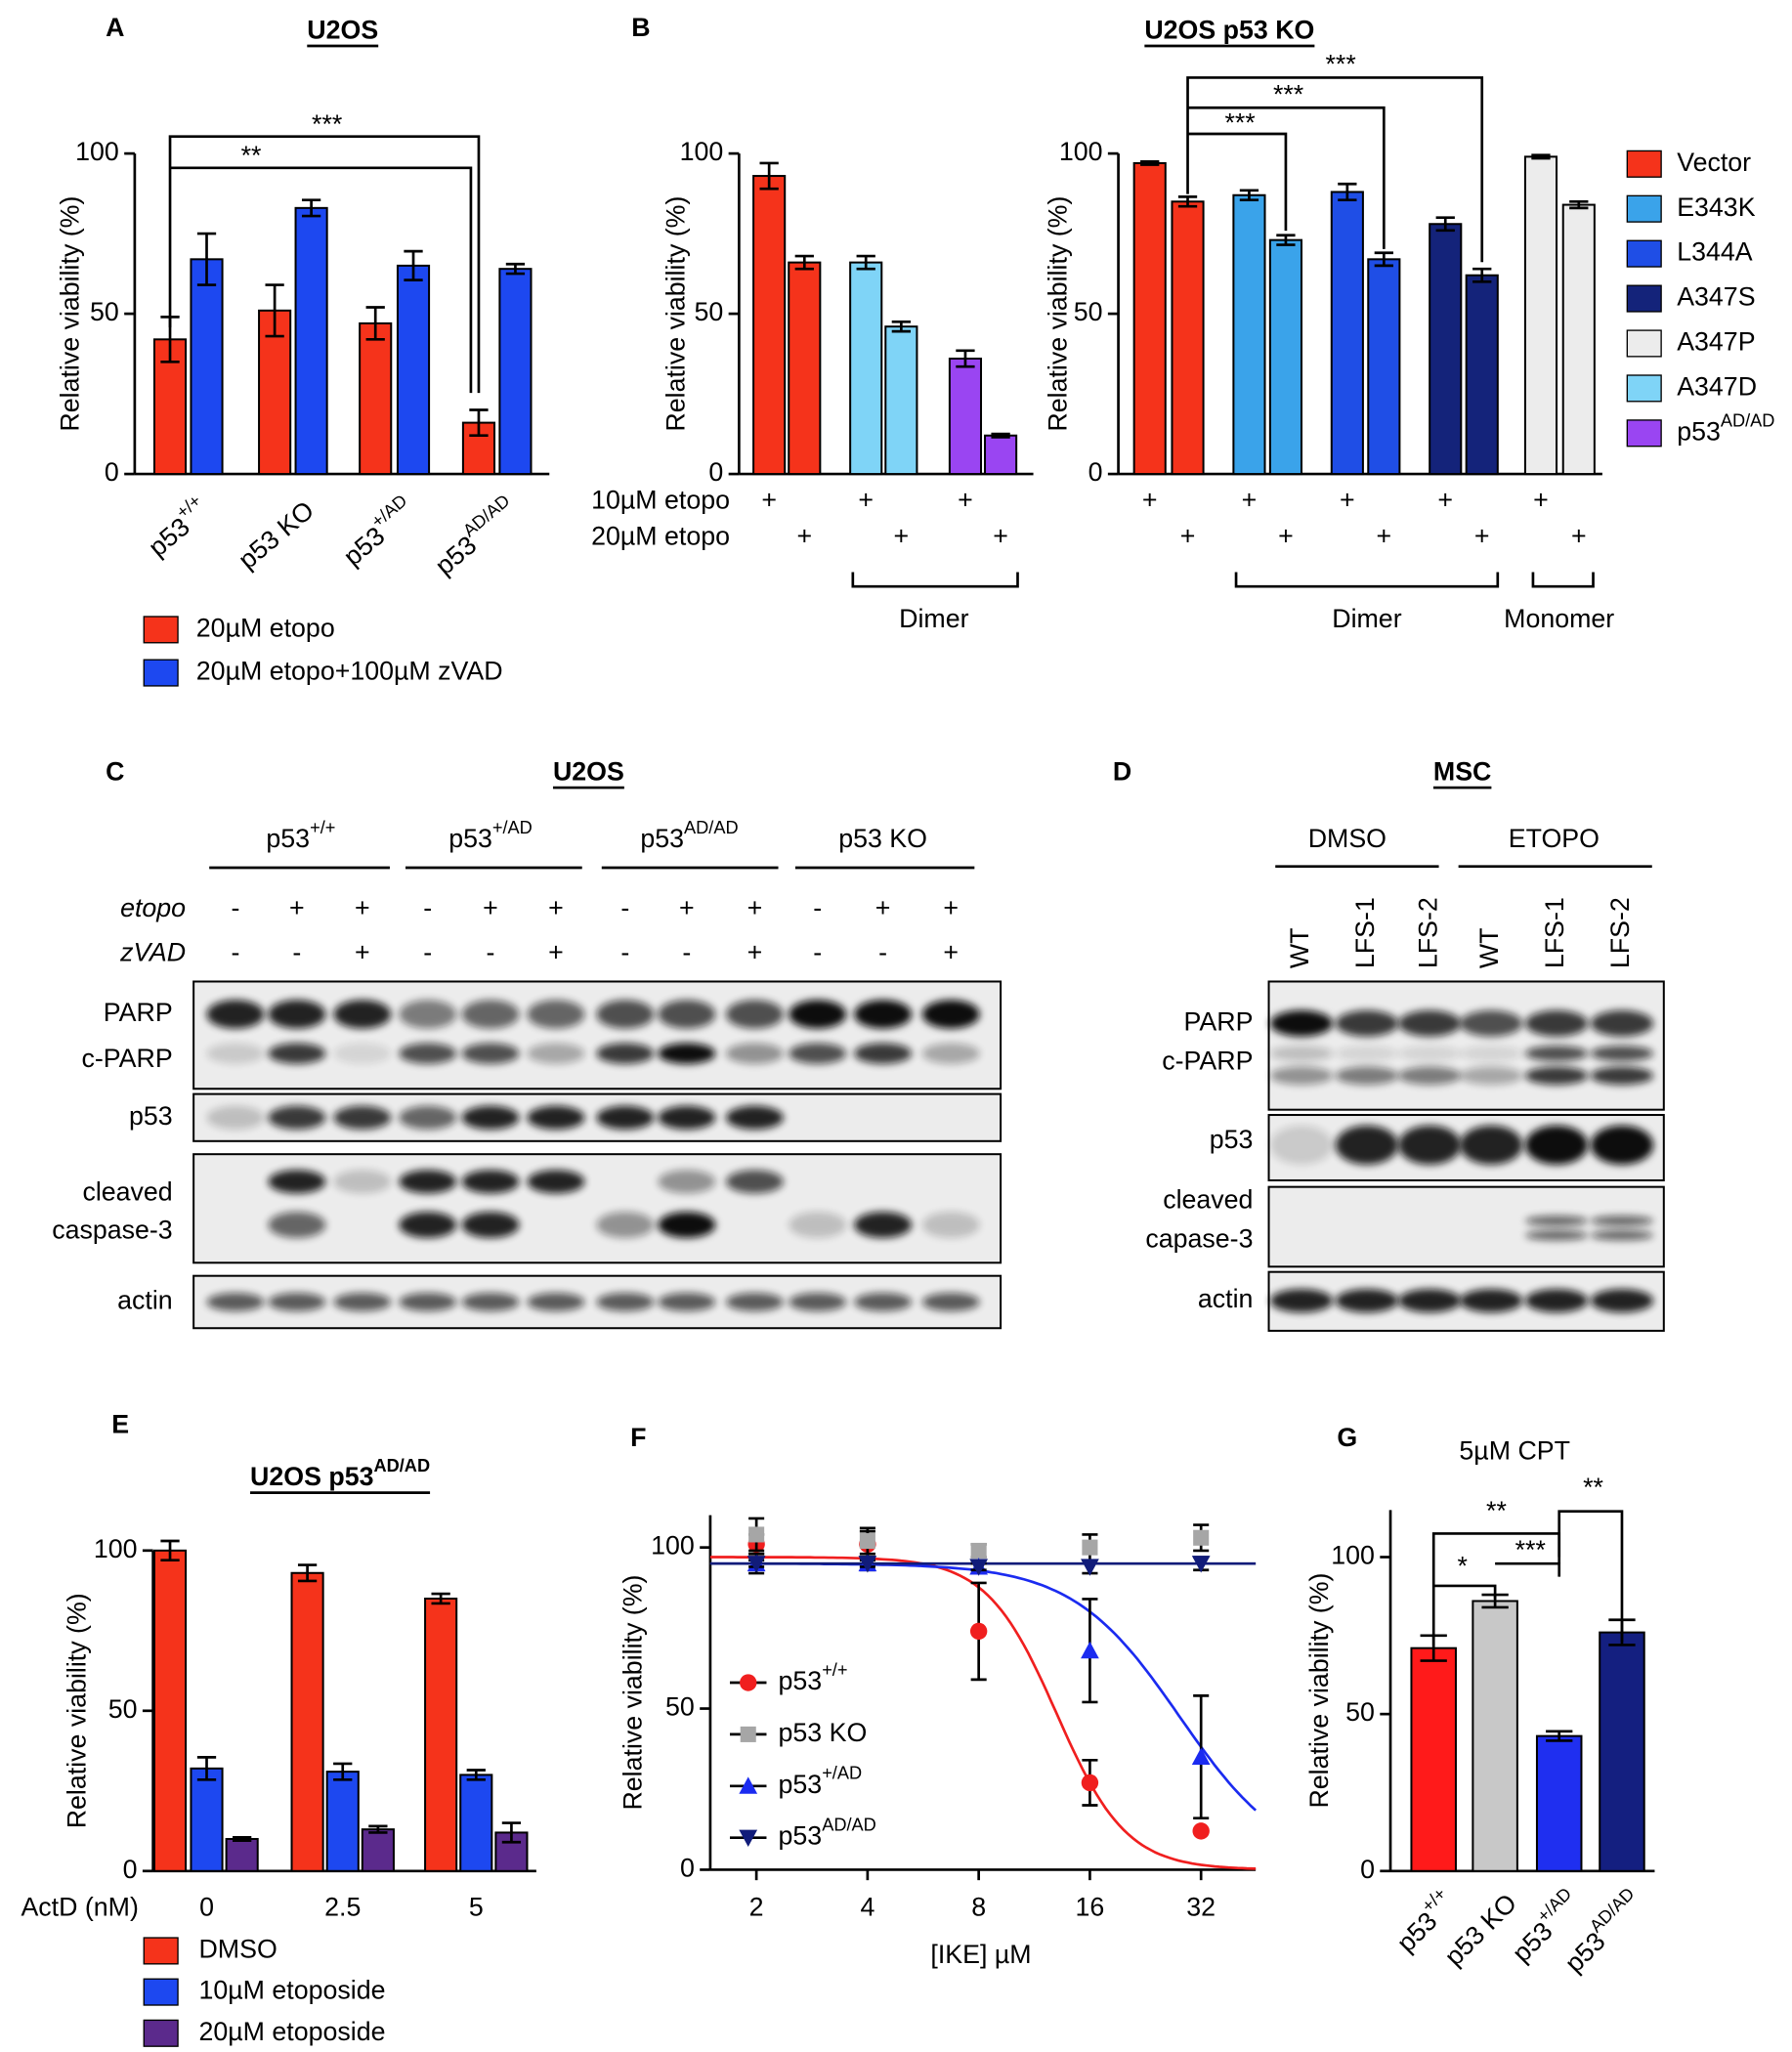 This screenshot has width=1792, height=2052. What do you see at coordinates (127, 1191) in the screenshot?
I see `blot-row-label: cleaved` at bounding box center [127, 1191].